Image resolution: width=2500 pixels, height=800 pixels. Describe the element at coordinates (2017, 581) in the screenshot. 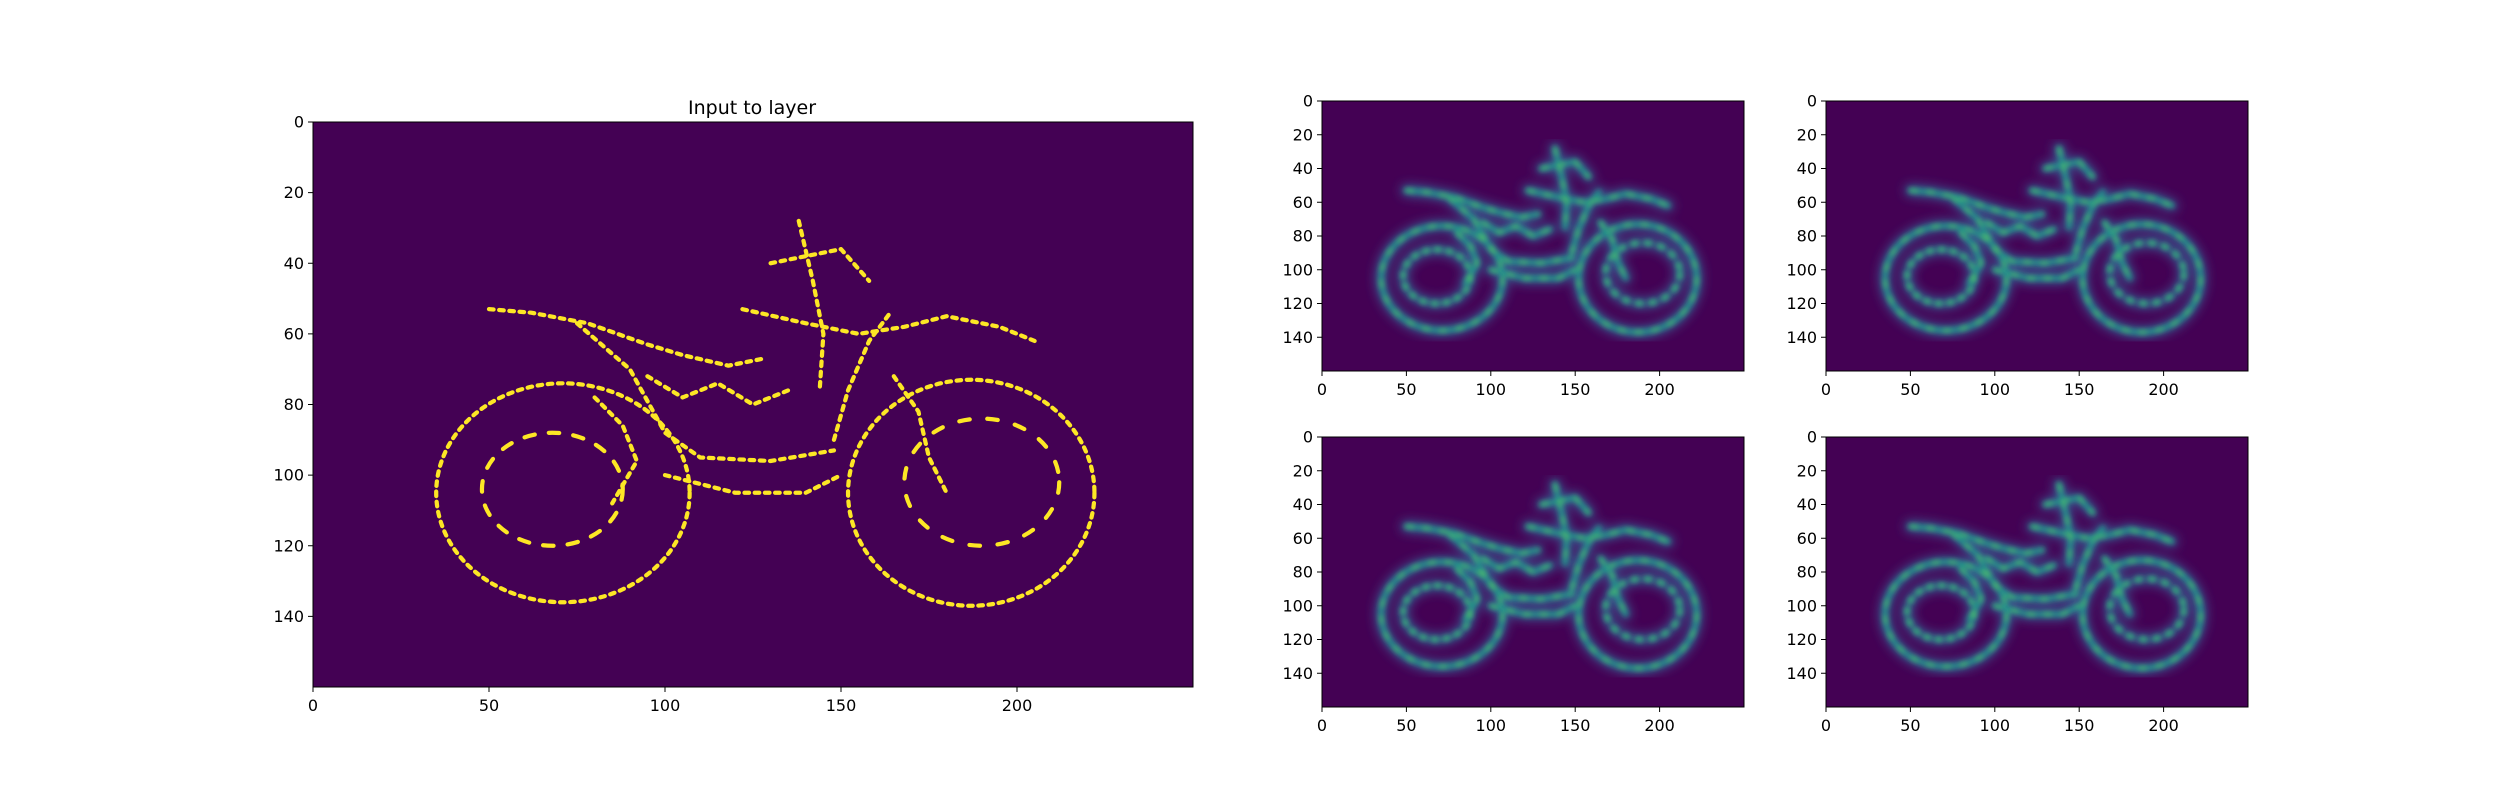

I see `feature-map-4-panel: 0 50 100 150 200 0 20 40 60 80 100 120 140` at that location.